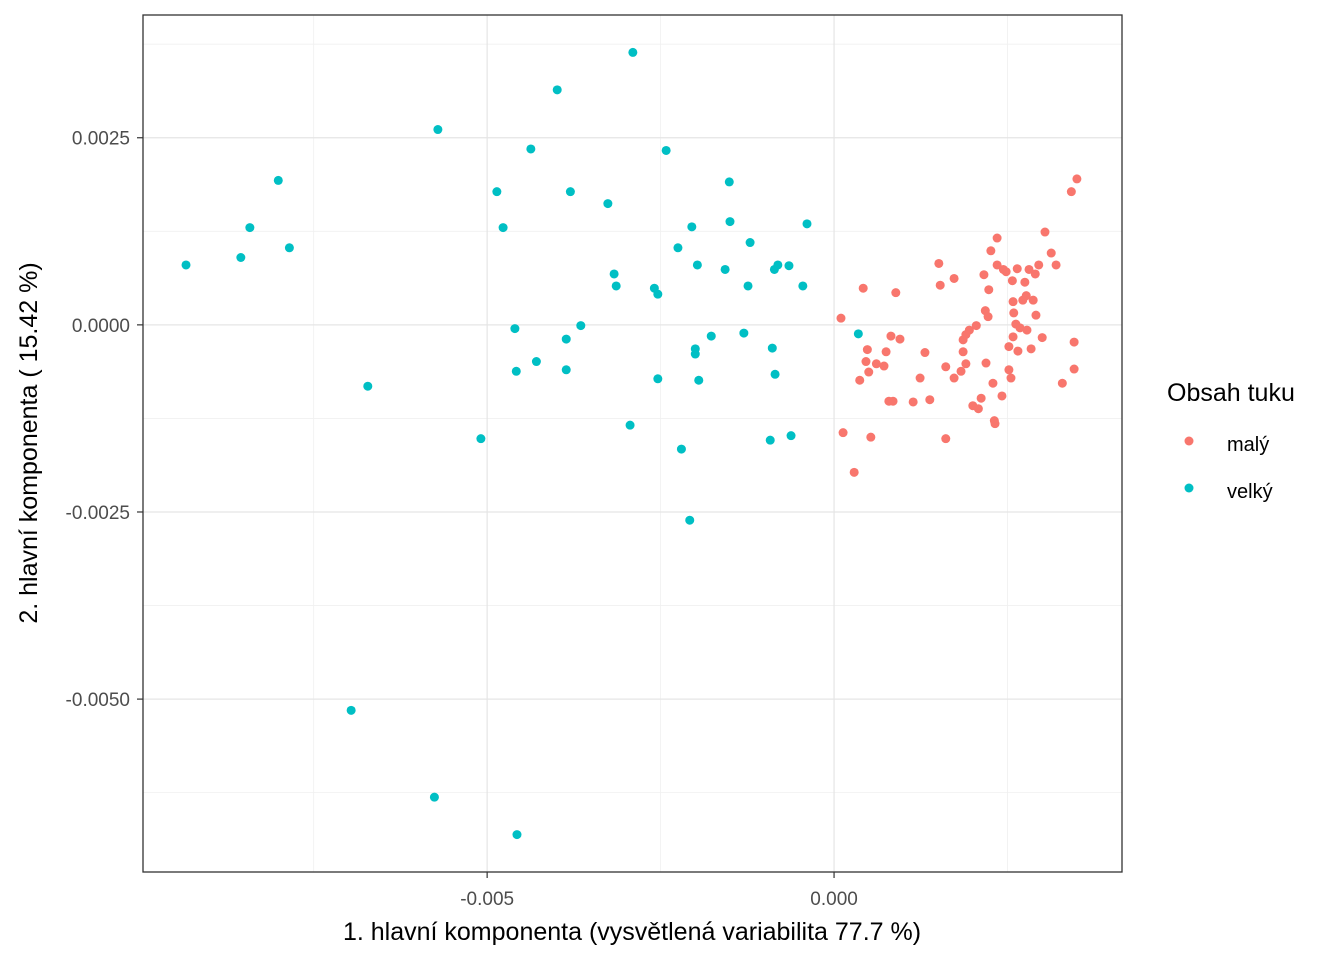 This screenshot has height=960, width=1344. I want to click on legend-title: Obsah tuku, so click(1231, 393).